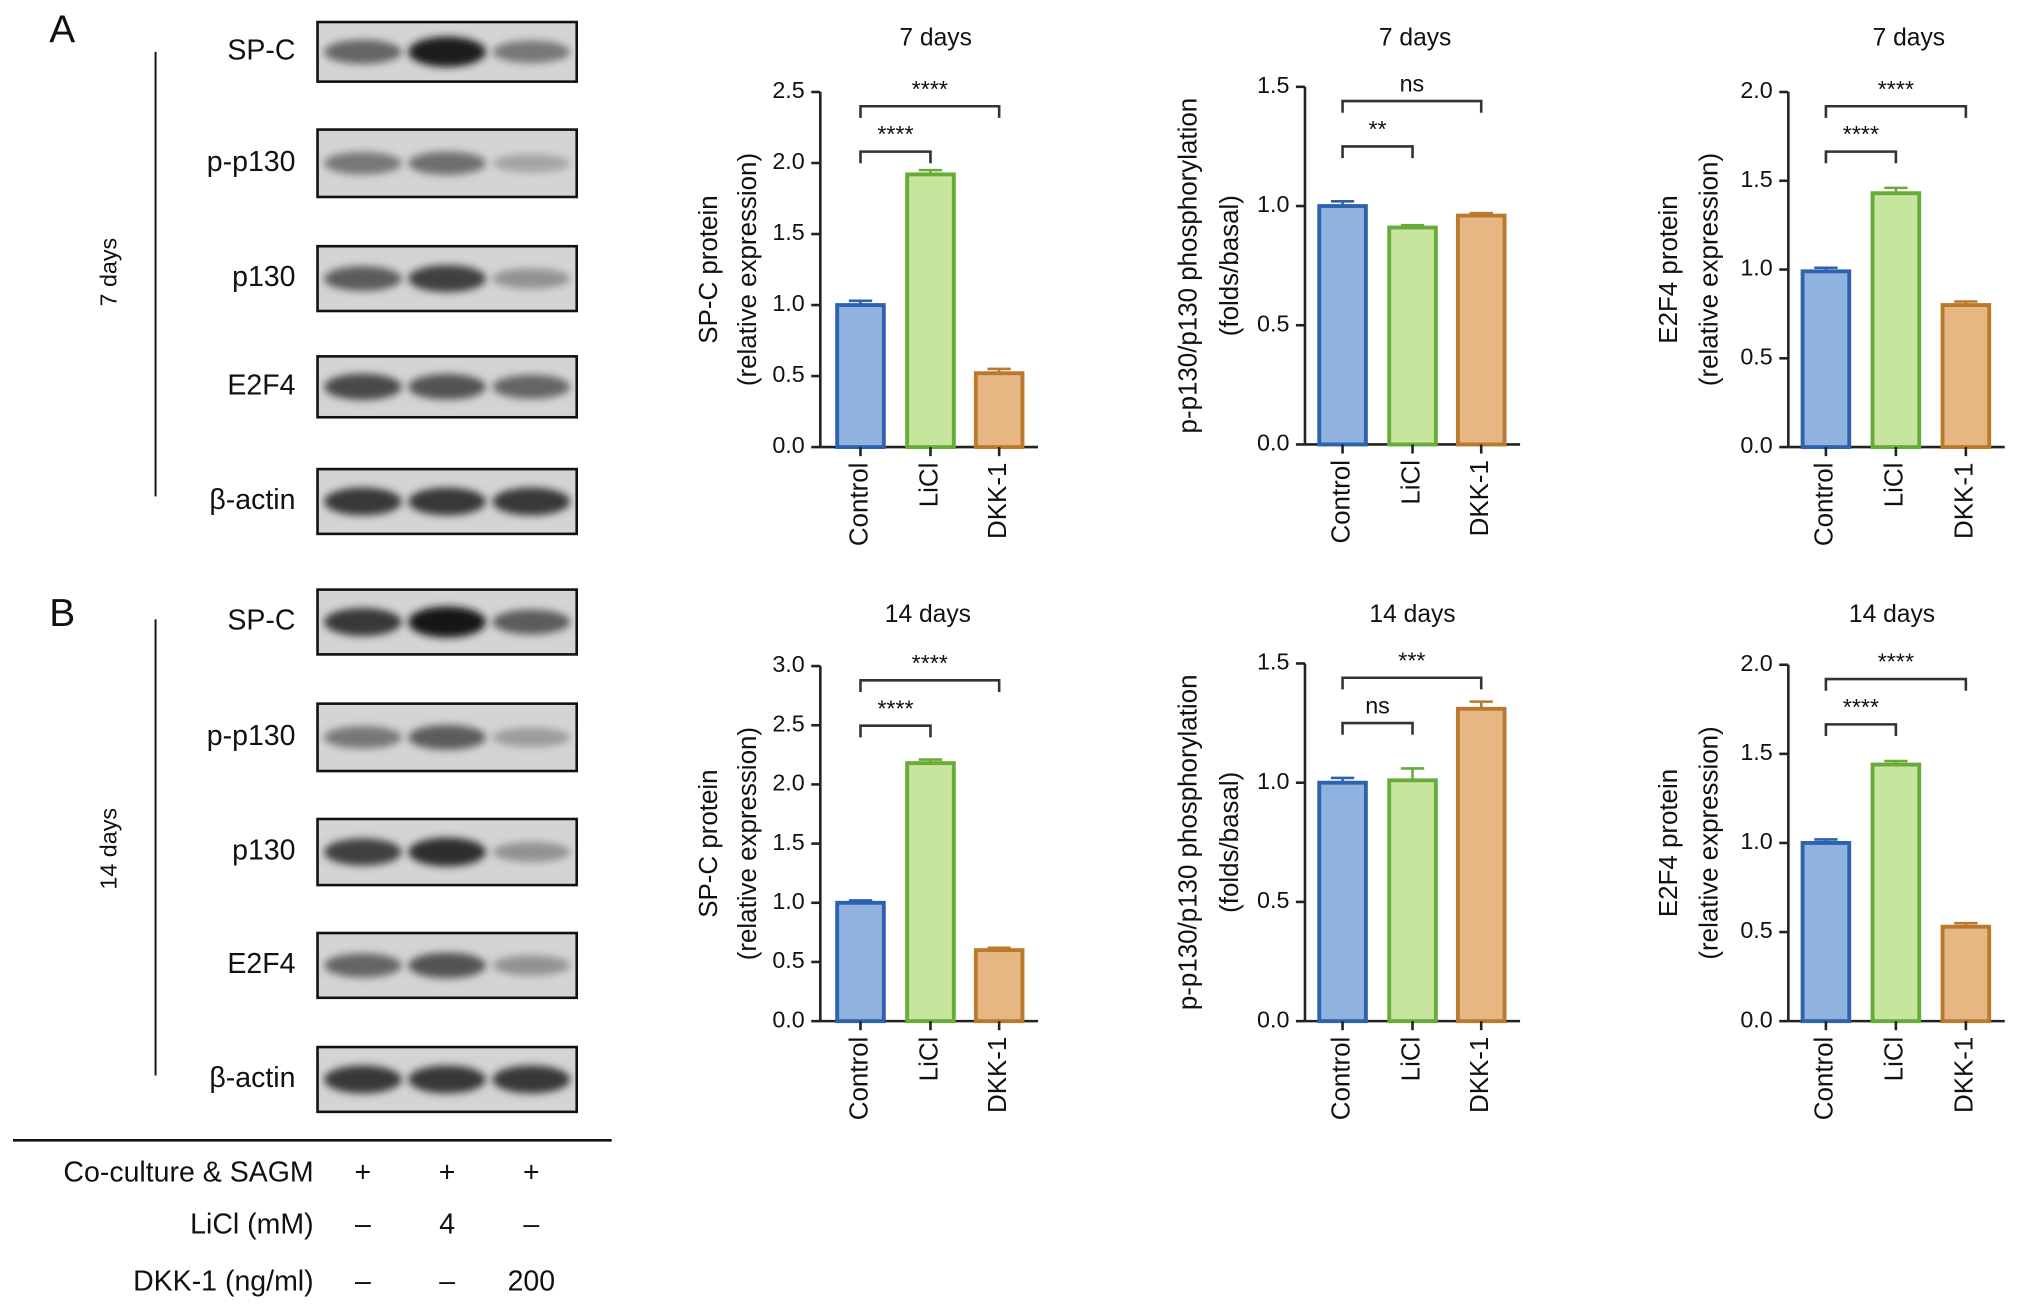  What do you see at coordinates (263, 277) in the screenshot?
I see `blot-label: p130` at bounding box center [263, 277].